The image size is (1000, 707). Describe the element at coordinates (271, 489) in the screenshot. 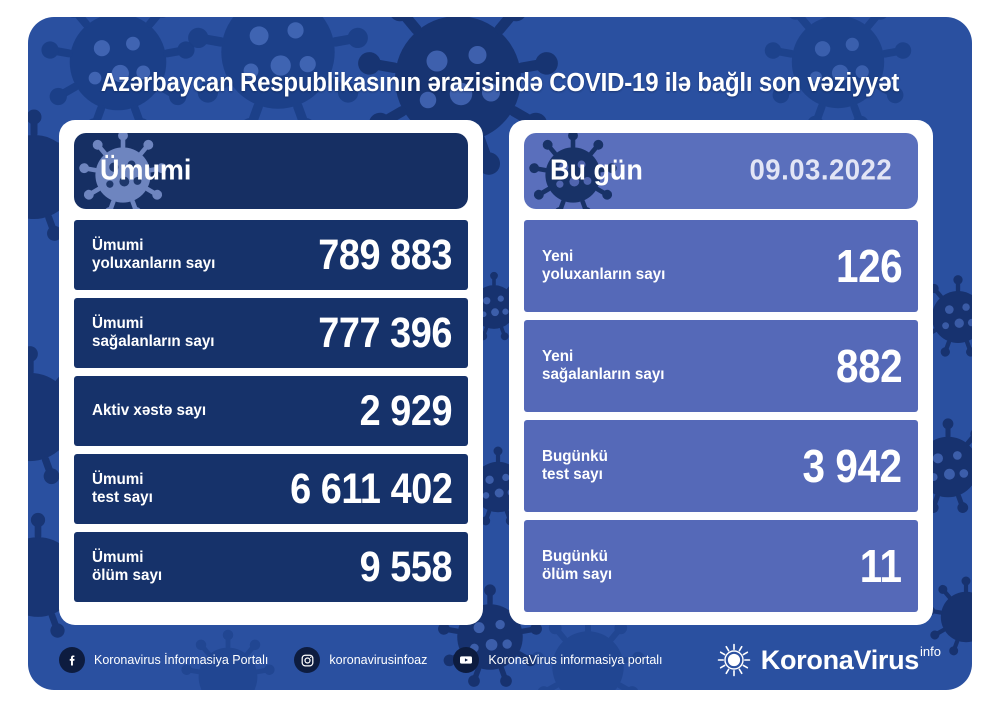

I see `table-row: Ümumi test sayı 6 611 402` at that location.